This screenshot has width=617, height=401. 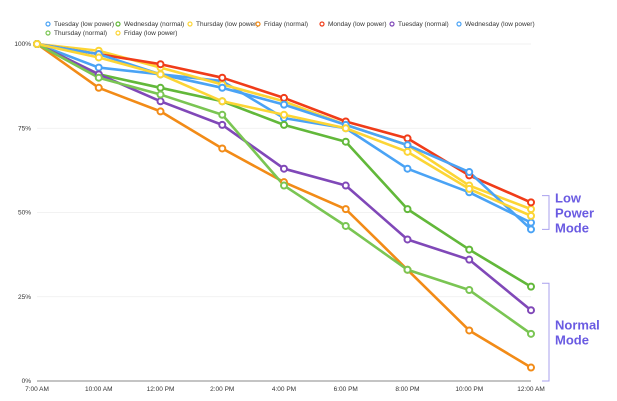 What do you see at coordinates (161, 389) in the screenshot?
I see `x-tick-label: 12:00 PM` at bounding box center [161, 389].